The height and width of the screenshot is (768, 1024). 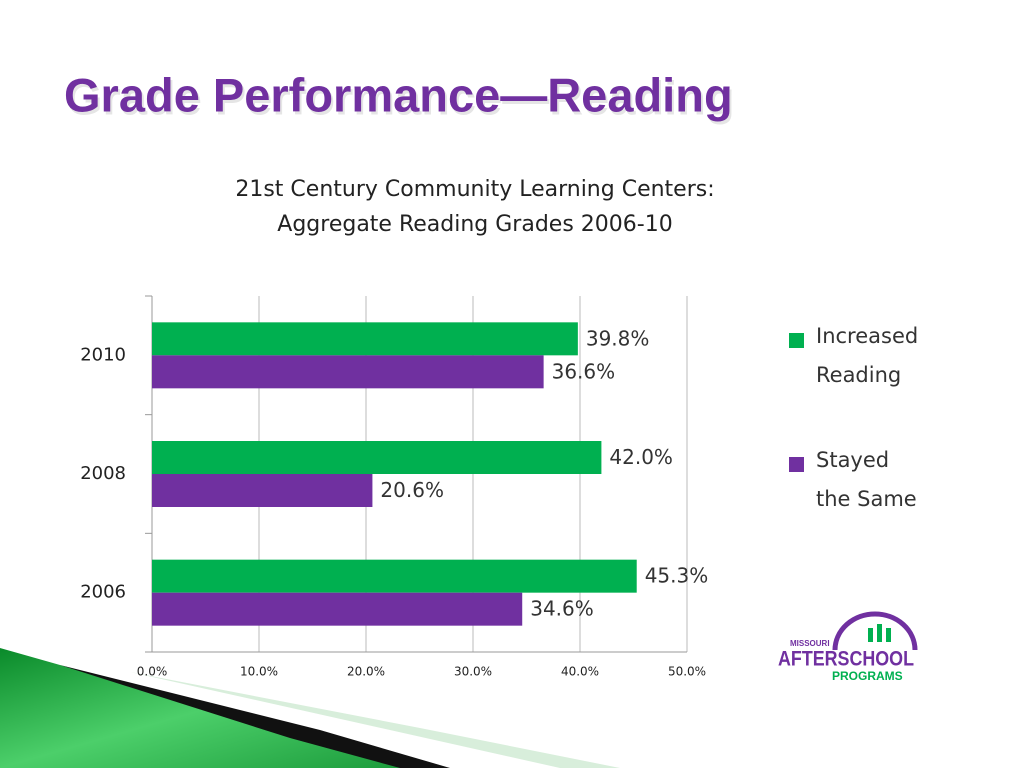 I want to click on logo-text: PROGRAMS, so click(x=867, y=676).